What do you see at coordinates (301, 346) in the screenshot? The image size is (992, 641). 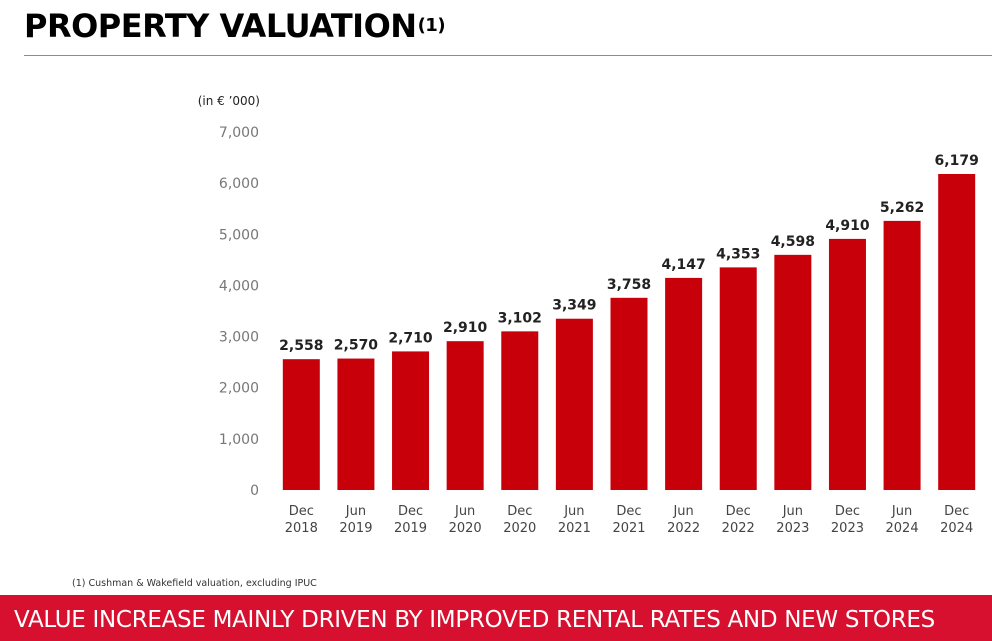 I see `data-label: 2,558` at bounding box center [301, 346].